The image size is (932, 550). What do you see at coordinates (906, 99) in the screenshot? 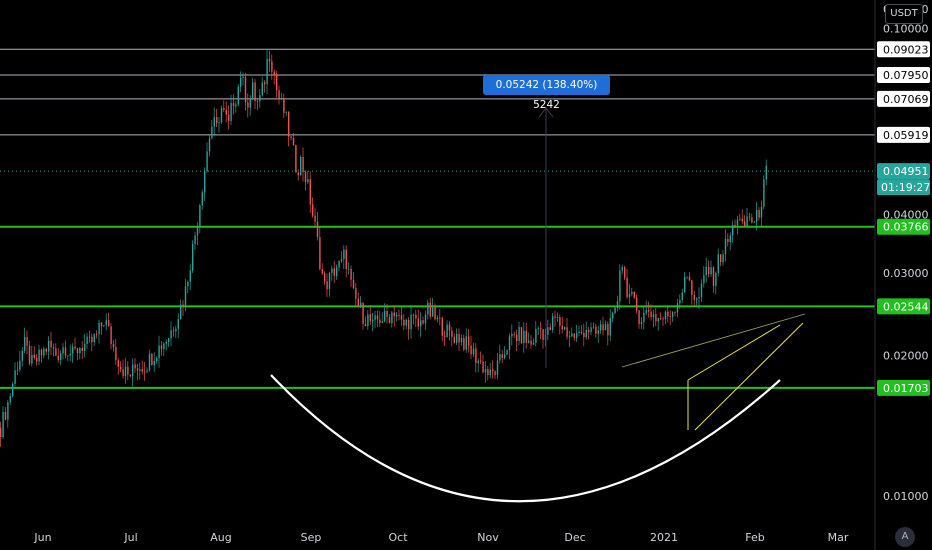
I see `level-tag-label: 0.07069` at bounding box center [906, 99].